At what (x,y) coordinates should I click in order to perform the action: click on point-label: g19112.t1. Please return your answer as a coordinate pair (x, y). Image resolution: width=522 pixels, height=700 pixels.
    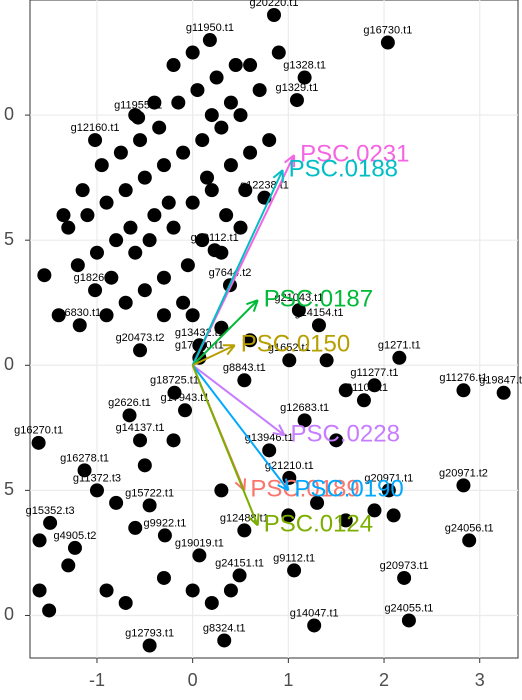
    Looking at the image, I should click on (215, 238).